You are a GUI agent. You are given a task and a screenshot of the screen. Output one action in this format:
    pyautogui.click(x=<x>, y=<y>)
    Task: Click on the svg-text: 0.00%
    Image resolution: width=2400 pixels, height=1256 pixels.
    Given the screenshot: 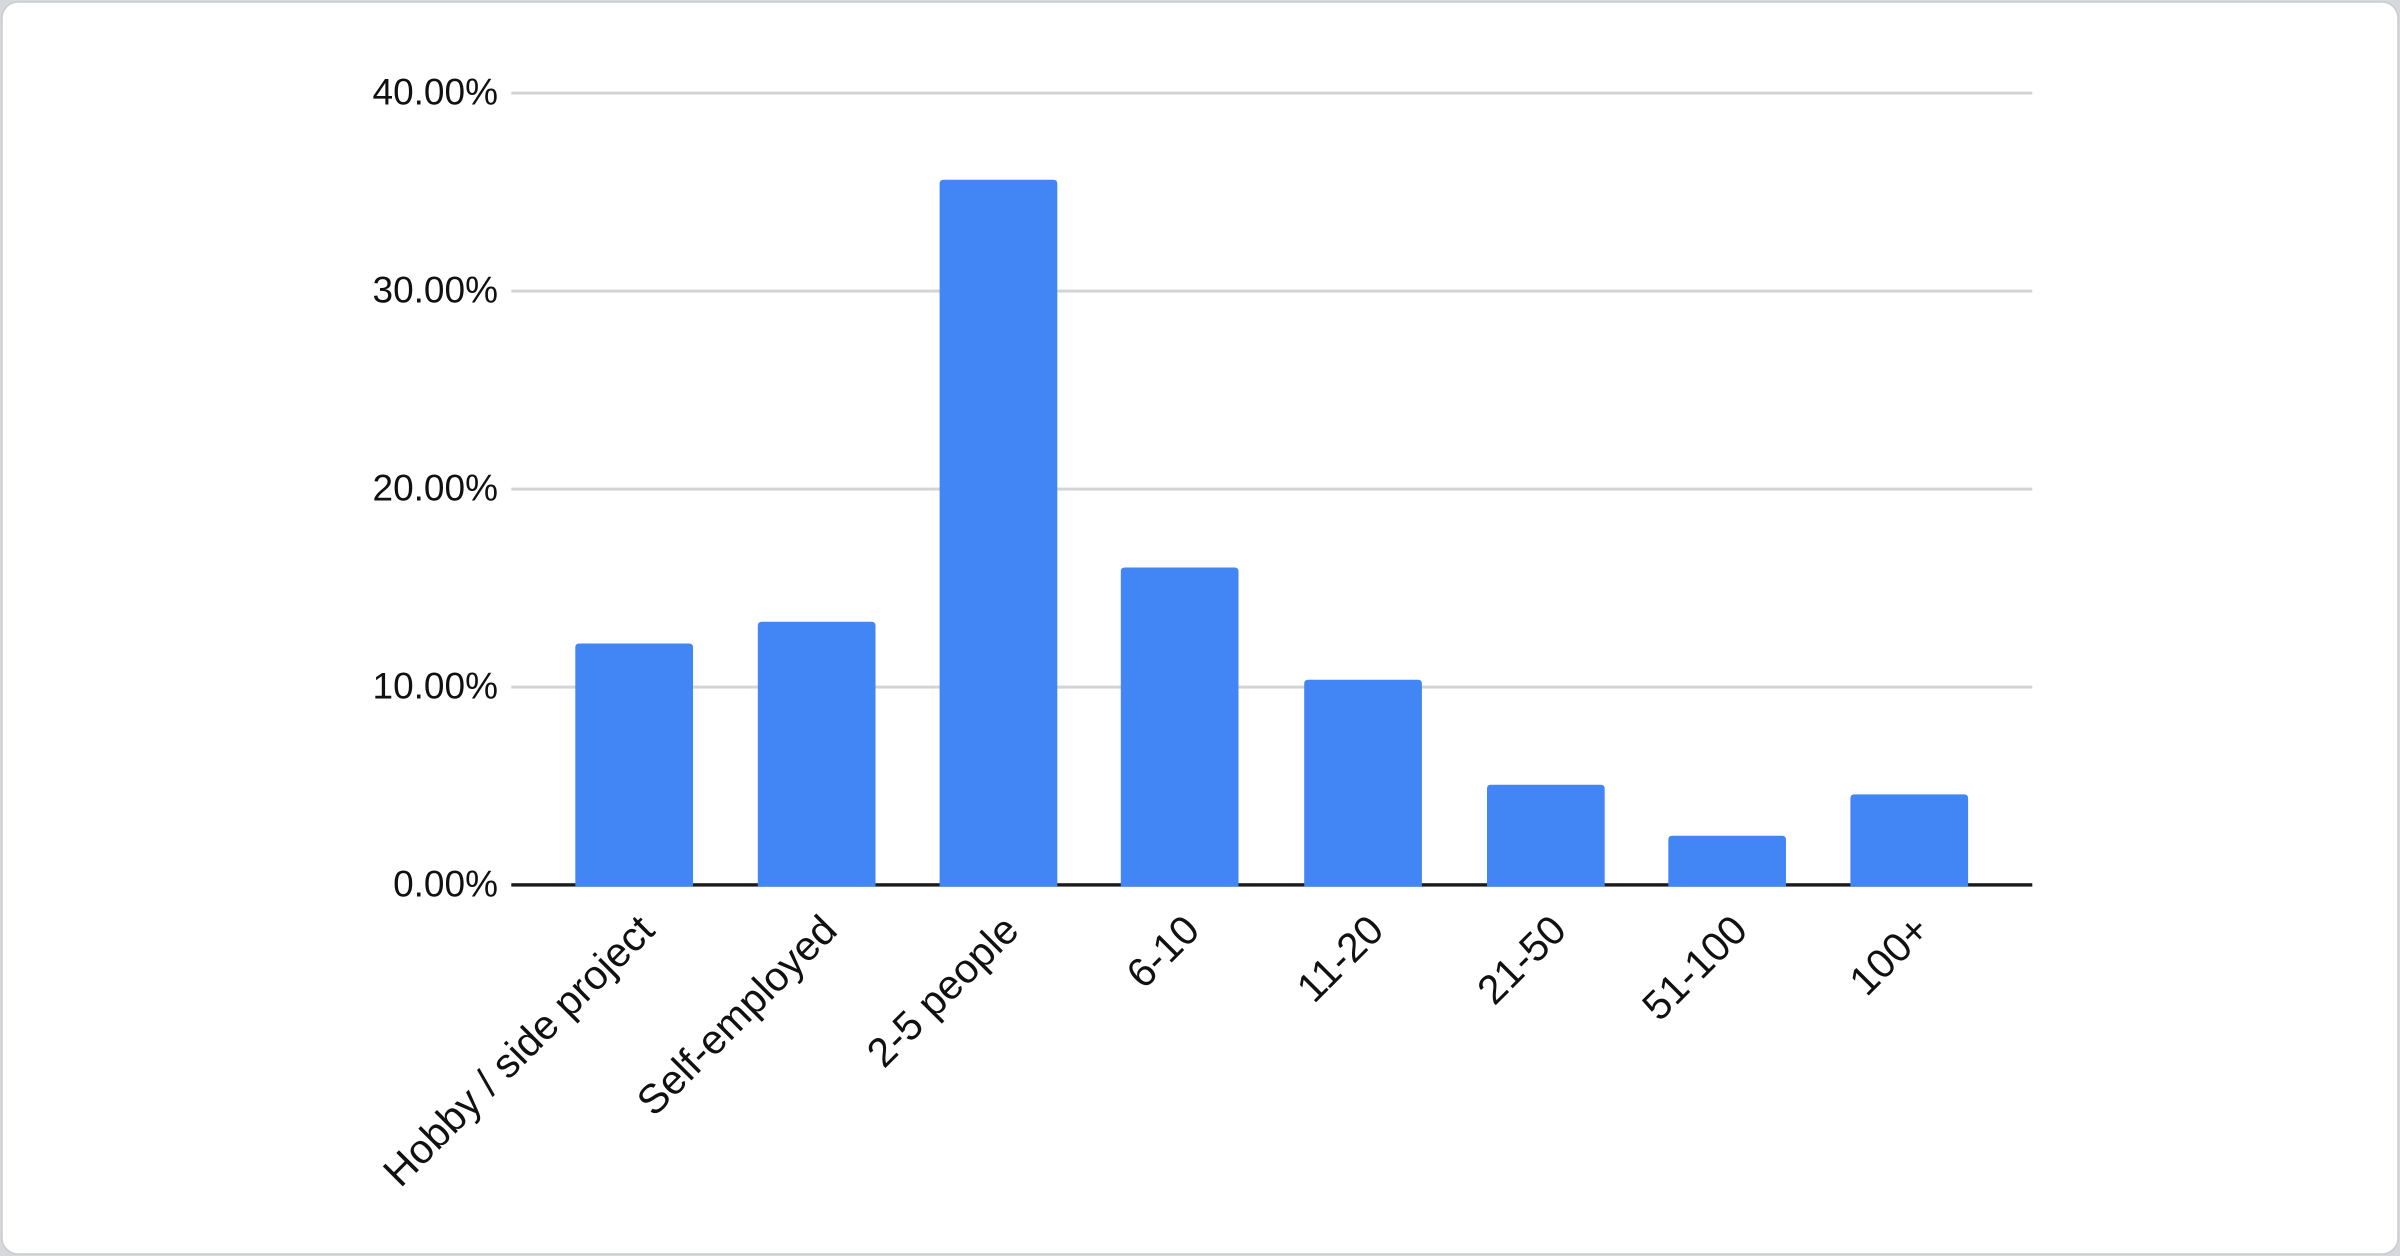 What is the action you would take?
    pyautogui.click(x=445, y=884)
    